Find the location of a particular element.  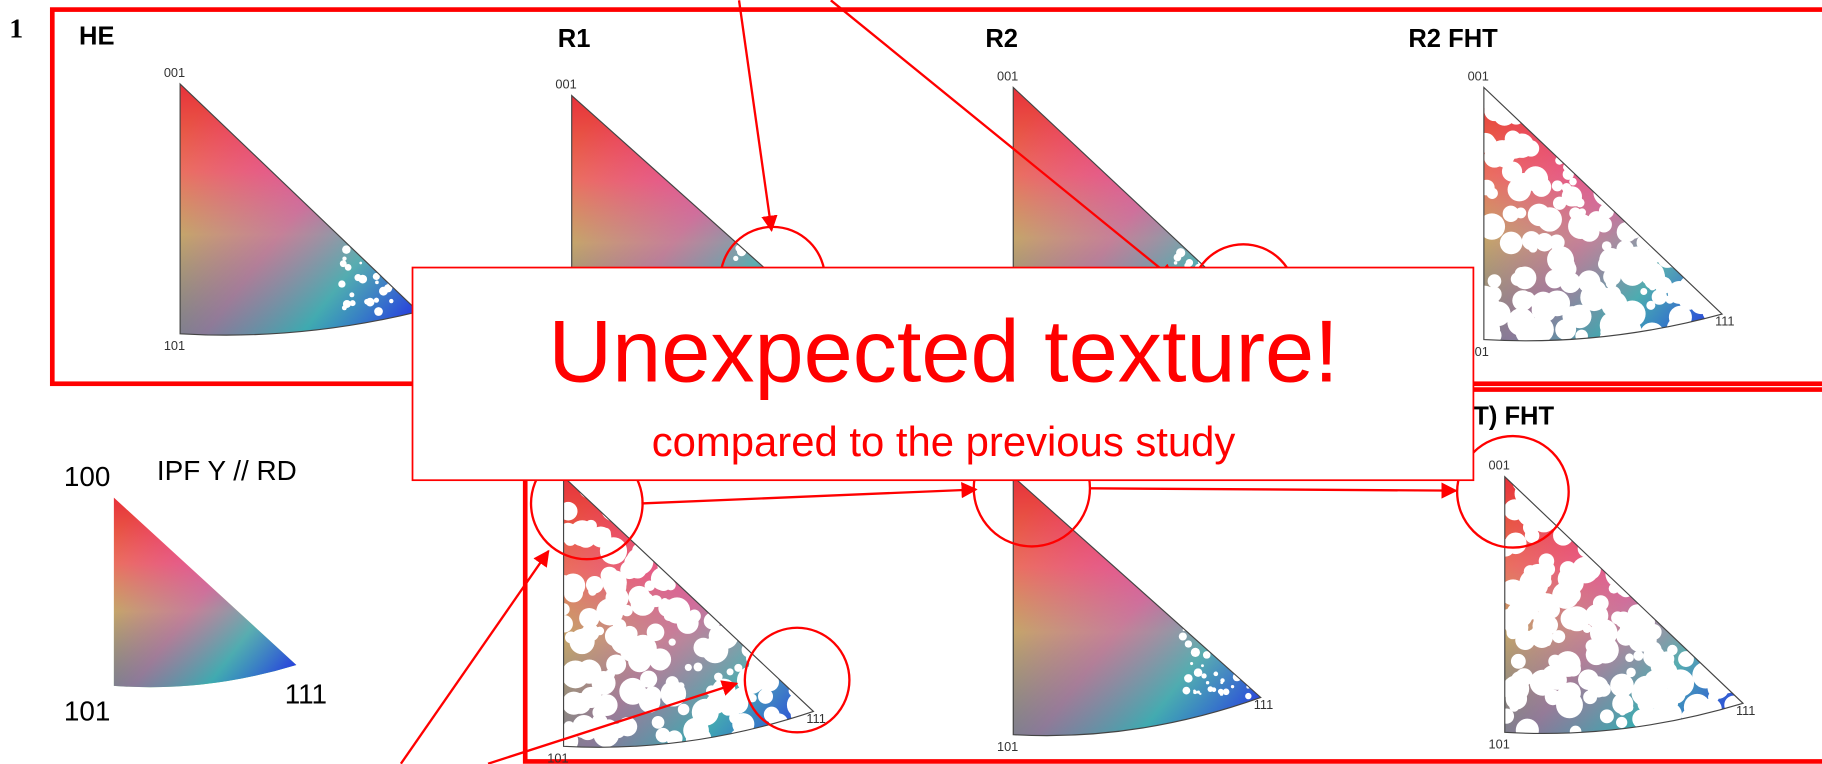

arrow is located at coordinates (809, 493).